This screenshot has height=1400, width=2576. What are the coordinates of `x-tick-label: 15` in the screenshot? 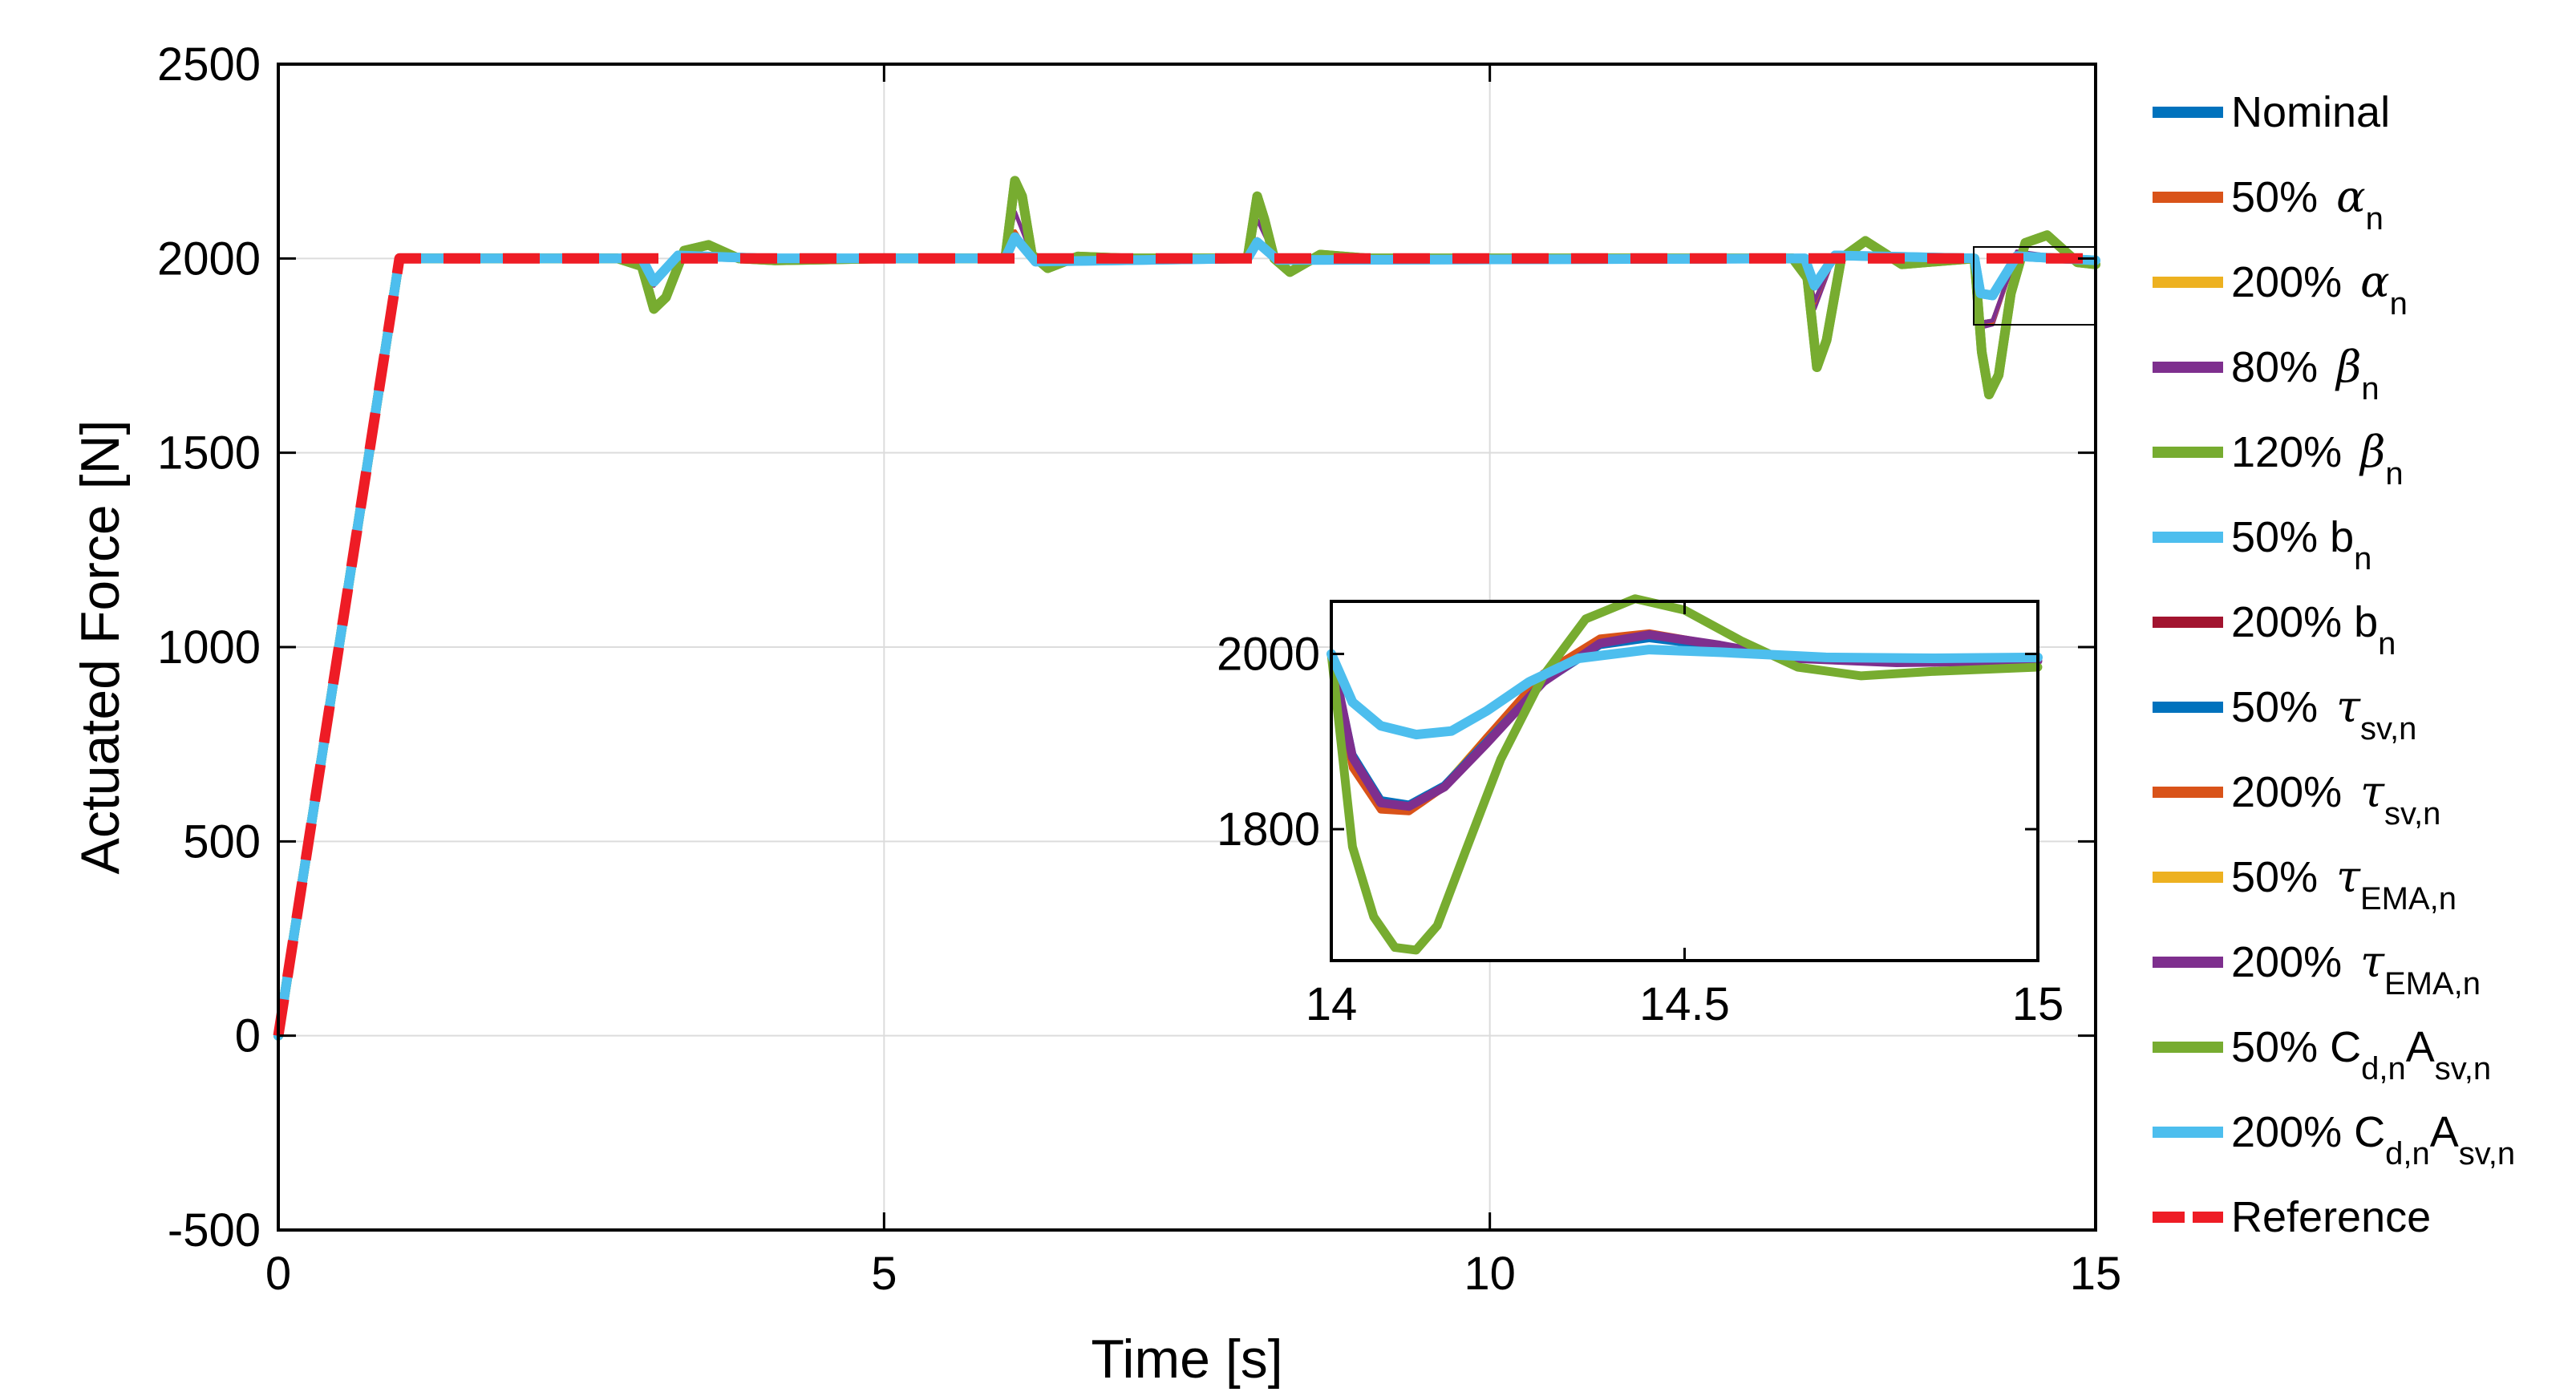 It's located at (2096, 1274).